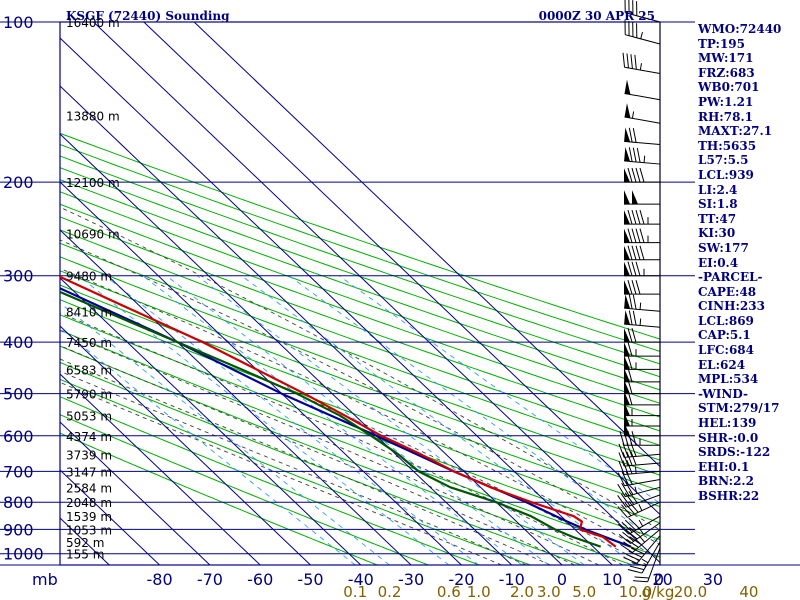  Describe the element at coordinates (18, 436) in the screenshot. I see `pressure-label: 600` at that location.